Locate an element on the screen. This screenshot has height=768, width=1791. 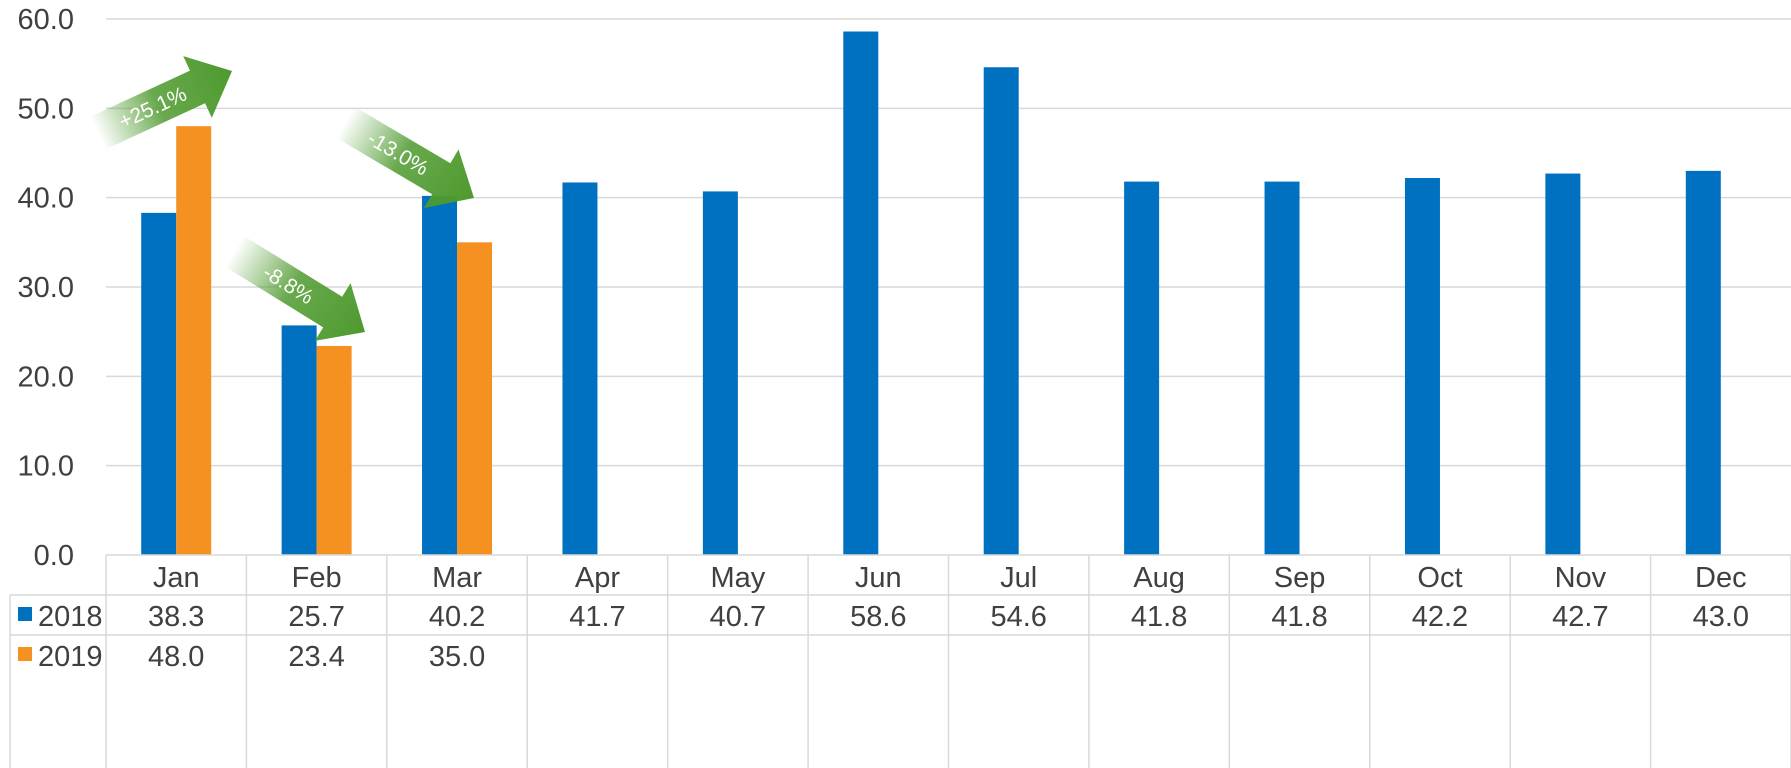
bar-2018-Jun is located at coordinates (861, 293).